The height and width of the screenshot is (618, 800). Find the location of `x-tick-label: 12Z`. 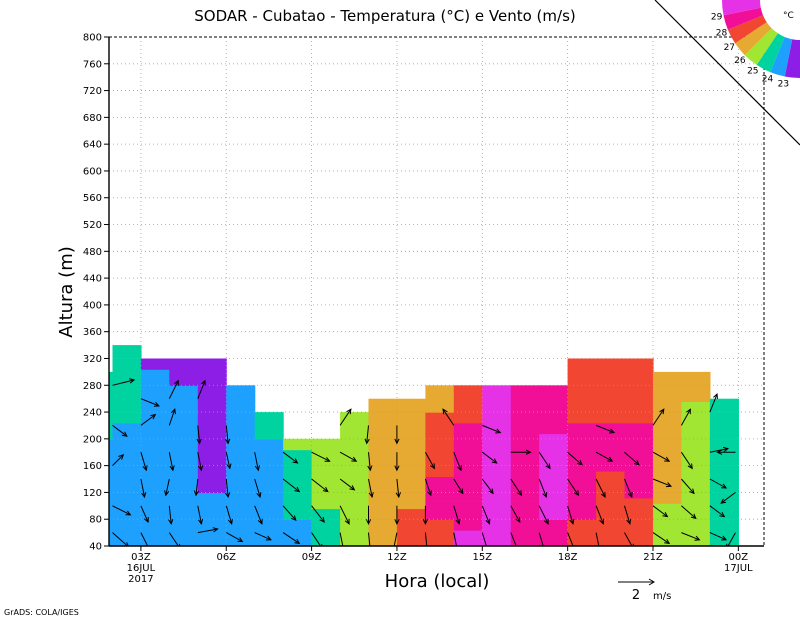

x-tick-label: 12Z is located at coordinates (397, 557).